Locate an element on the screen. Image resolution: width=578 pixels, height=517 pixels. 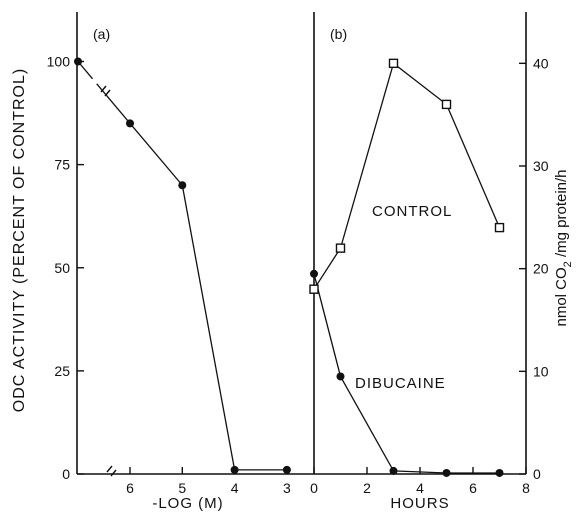
panel-a-y-tick-label: 75 is located at coordinates (62, 165).